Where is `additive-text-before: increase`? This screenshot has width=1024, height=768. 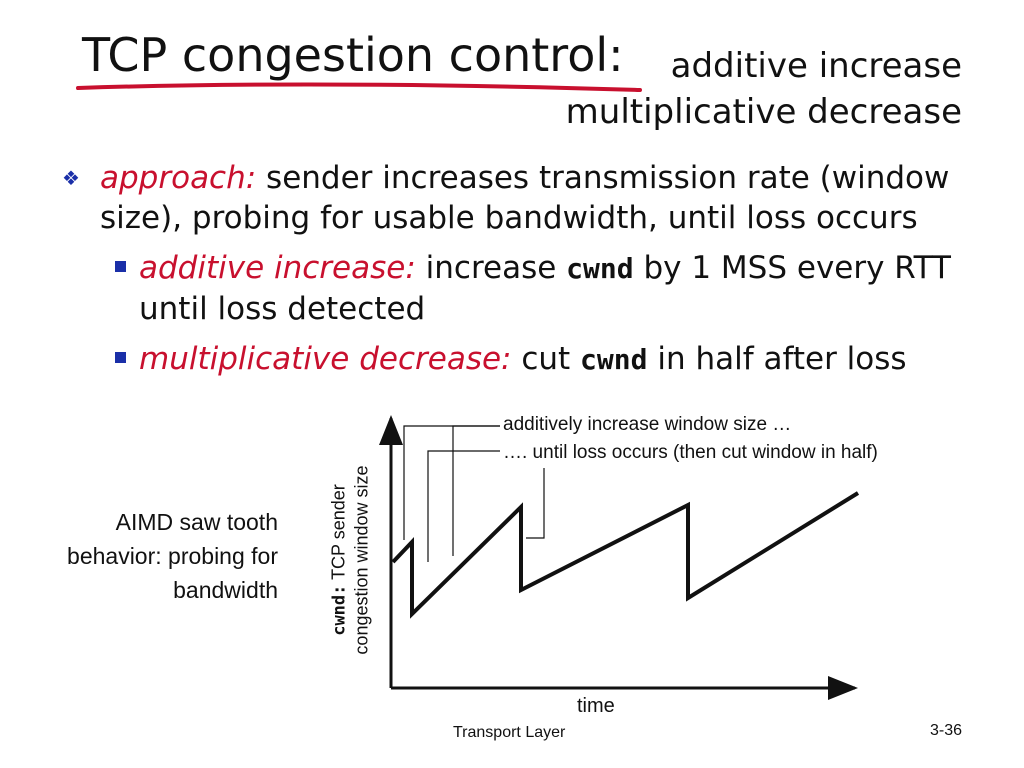
additive-text-before: increase is located at coordinates (491, 268).